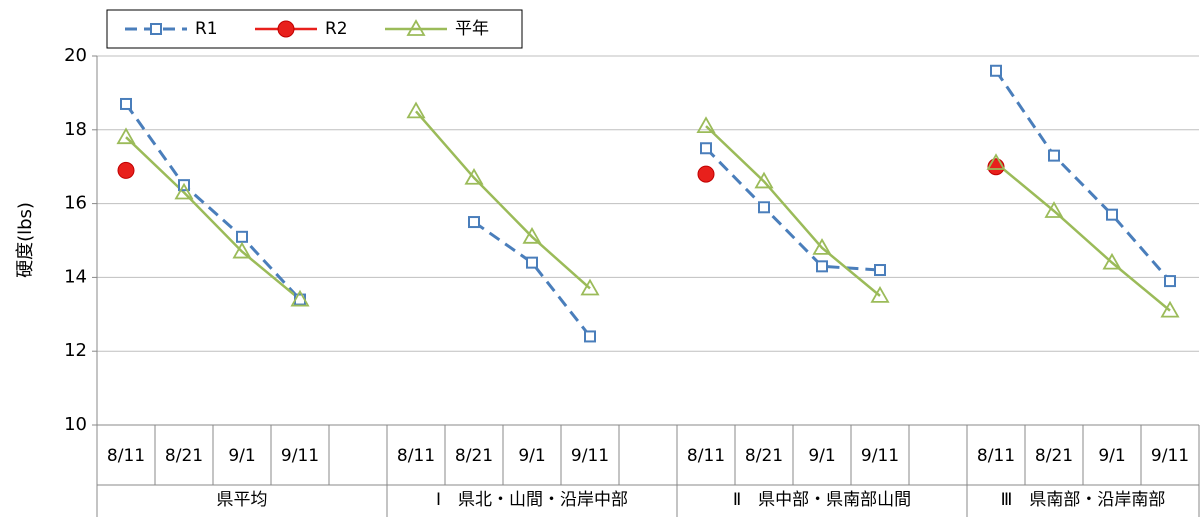  I want to click on y-tick-label: 18, so click(75, 129).